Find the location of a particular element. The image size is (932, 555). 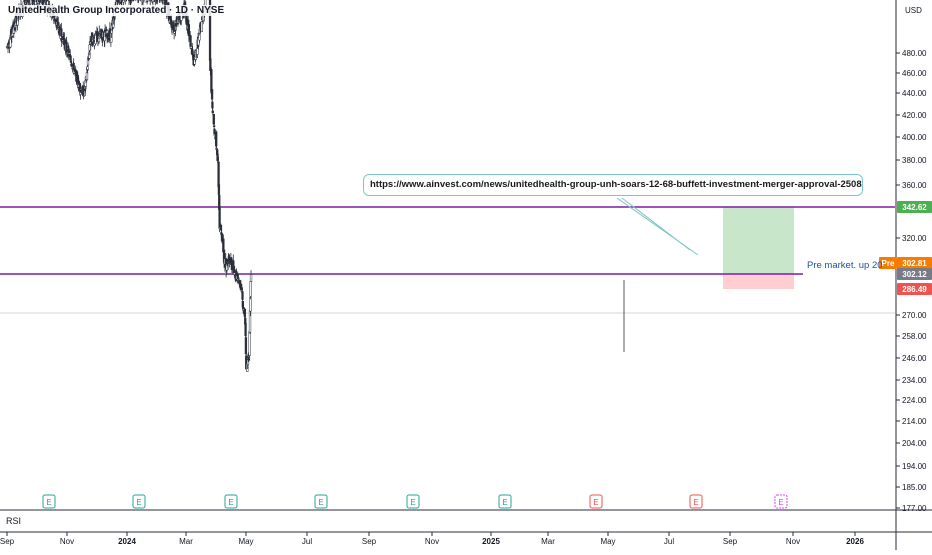

y-tick-label: 185.00 is located at coordinates (914, 487).